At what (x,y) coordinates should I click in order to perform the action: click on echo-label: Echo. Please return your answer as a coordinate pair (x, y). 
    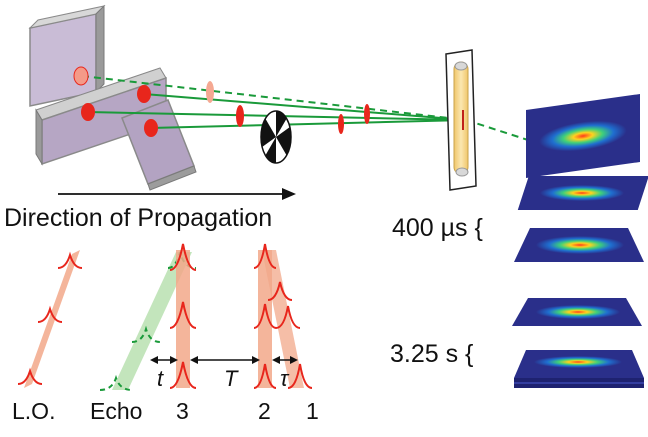
    Looking at the image, I should click on (116, 411).